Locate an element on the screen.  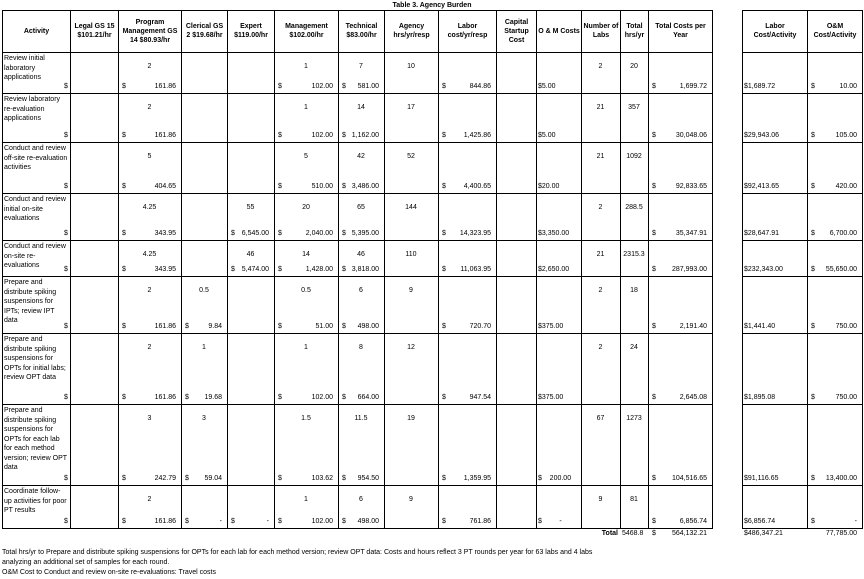
amount: 92,833.65 is located at coordinates (691, 186).